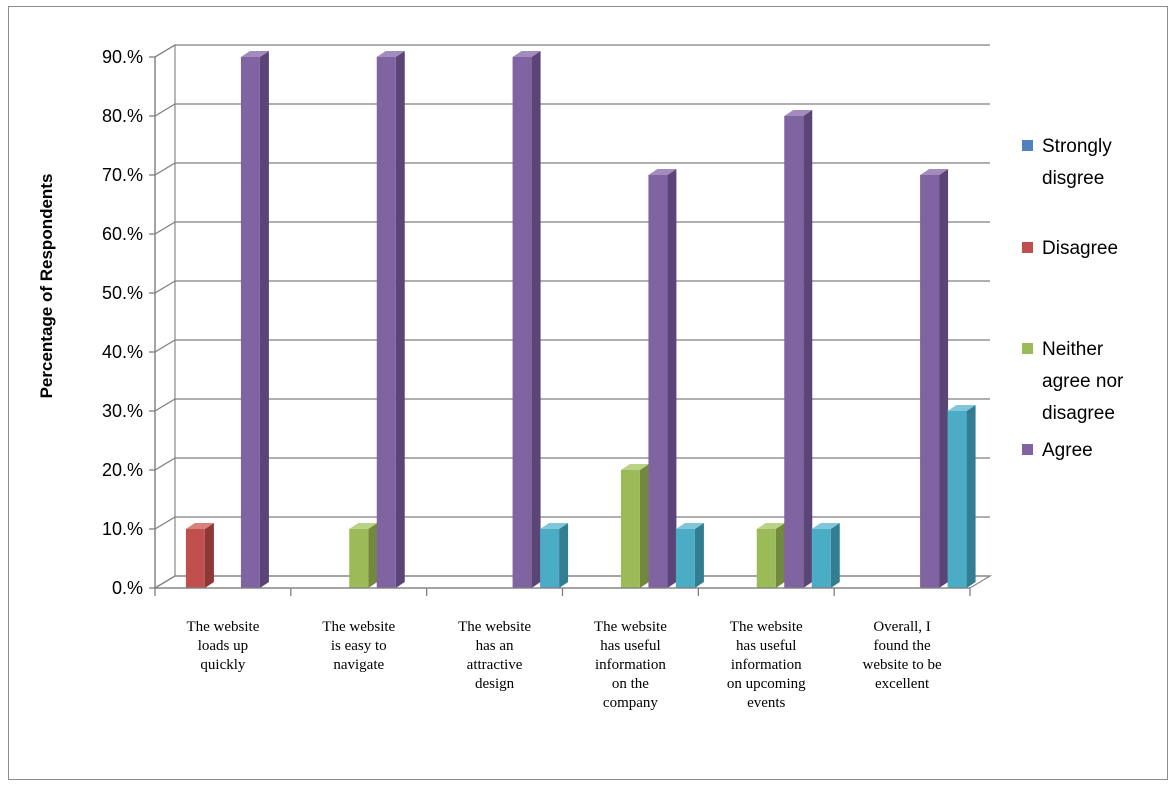 This screenshot has width=1176, height=785. Describe the element at coordinates (122, 352) in the screenshot. I see `y-tick-label: 40.%` at that location.